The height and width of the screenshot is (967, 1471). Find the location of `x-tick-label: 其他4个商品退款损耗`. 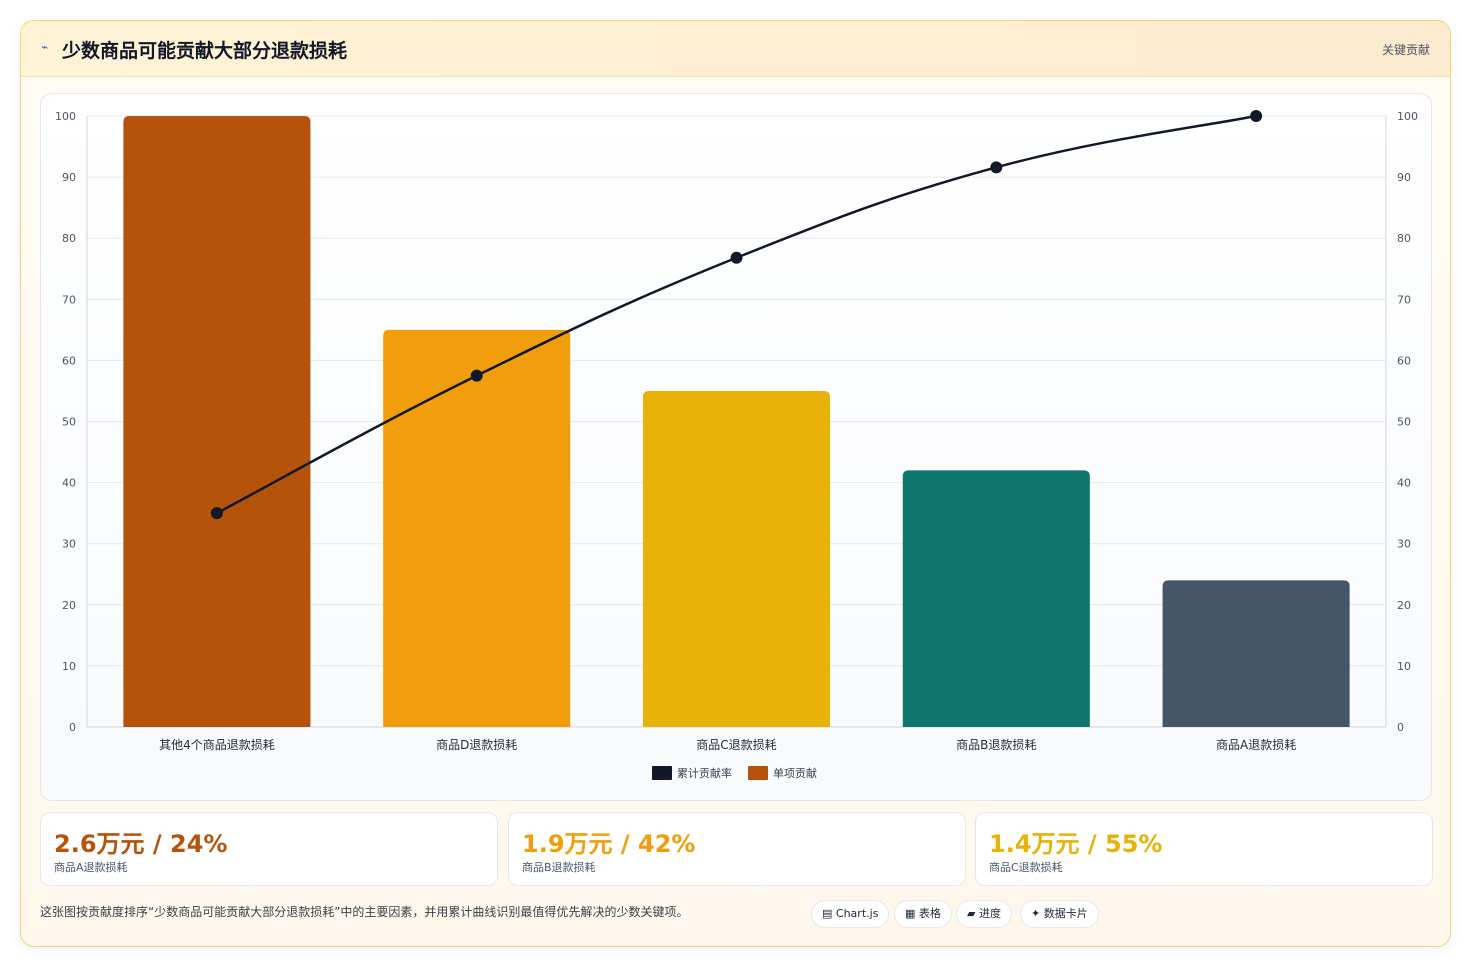

x-tick-label: 其他4个商品退款损耗 is located at coordinates (217, 744).